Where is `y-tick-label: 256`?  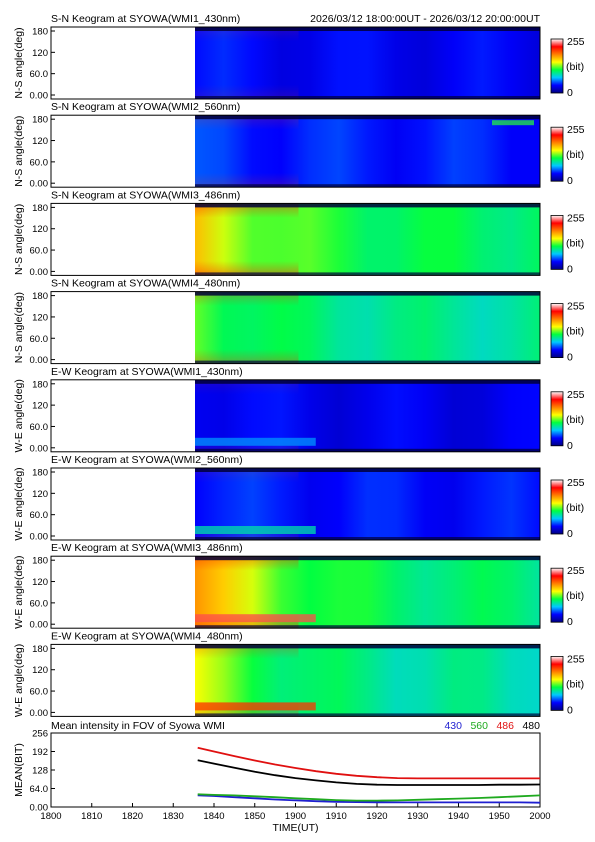 y-tick-label: 256 is located at coordinates (40, 734).